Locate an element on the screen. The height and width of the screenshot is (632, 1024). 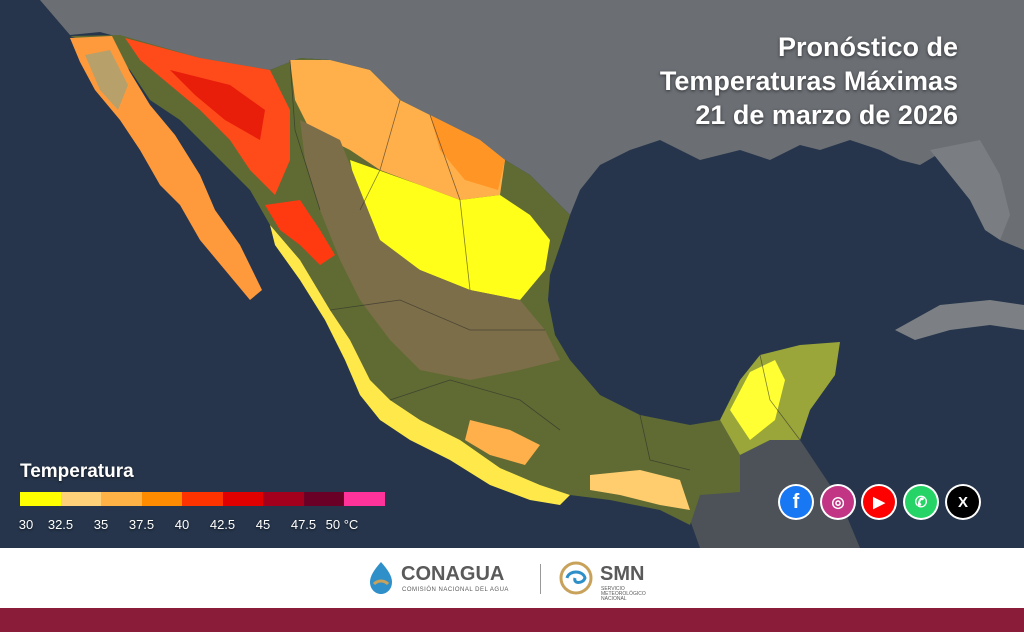
south-orange is located at coordinates (502, 442).